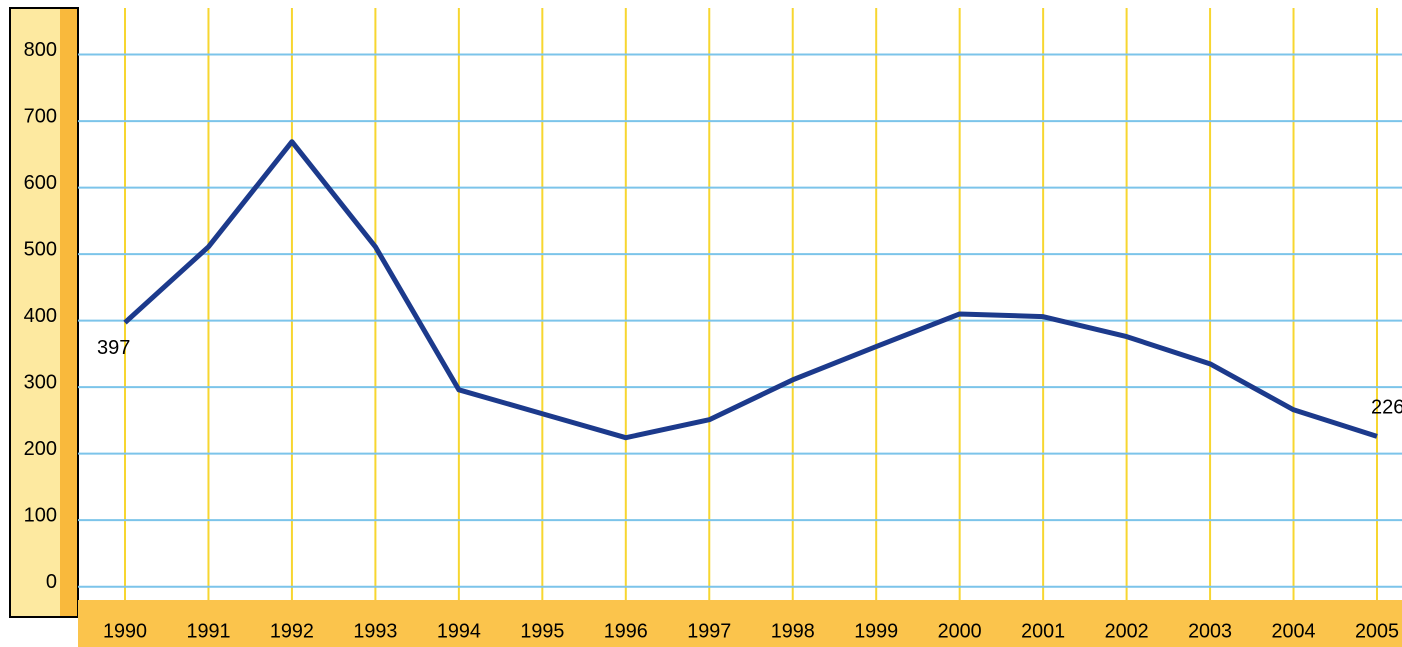 This screenshot has height=647, width=1402. I want to click on x-tick-label: 2005, so click(1377, 631).